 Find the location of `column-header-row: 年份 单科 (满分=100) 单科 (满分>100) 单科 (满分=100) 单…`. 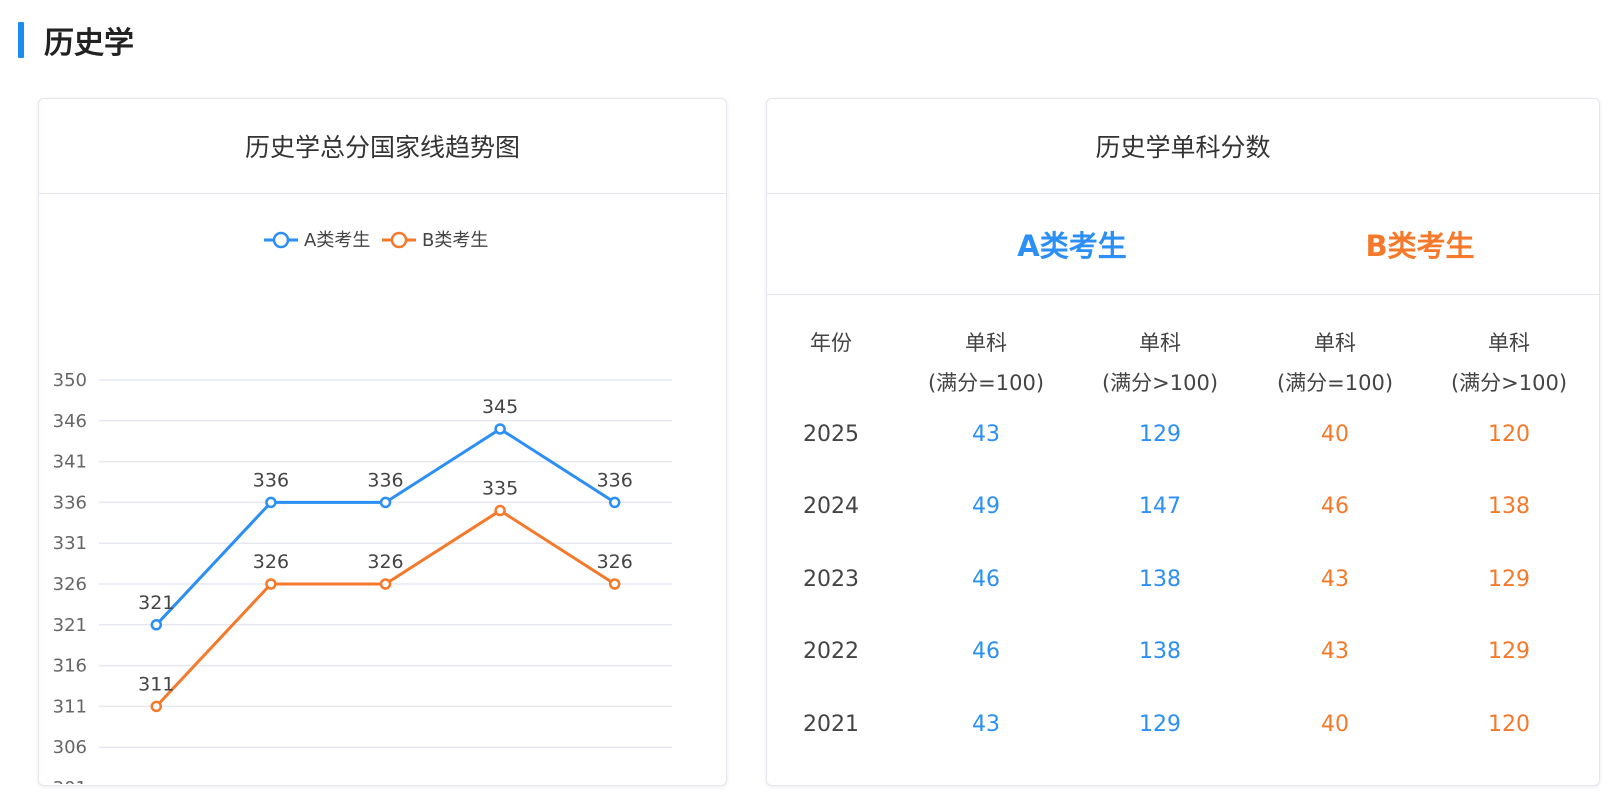

column-header-row: 年份 单科 (满分=100) 单科 (满分>100) 单科 (满分=100) 单… is located at coordinates (1183, 349).